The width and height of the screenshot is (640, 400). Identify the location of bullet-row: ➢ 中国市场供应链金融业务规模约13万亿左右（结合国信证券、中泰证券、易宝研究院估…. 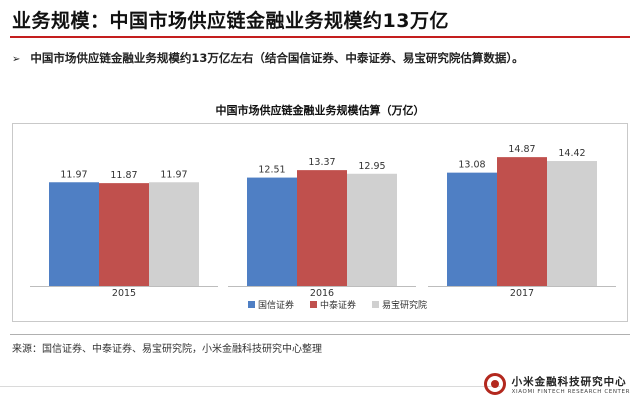
(268, 58).